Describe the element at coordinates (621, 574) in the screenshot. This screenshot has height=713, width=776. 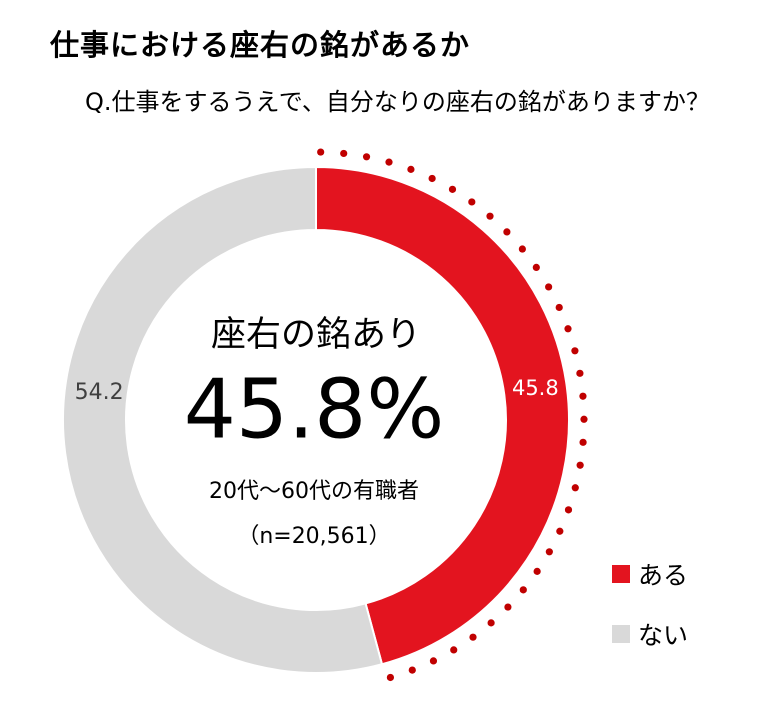
I see `legend-swatch-yes` at that location.